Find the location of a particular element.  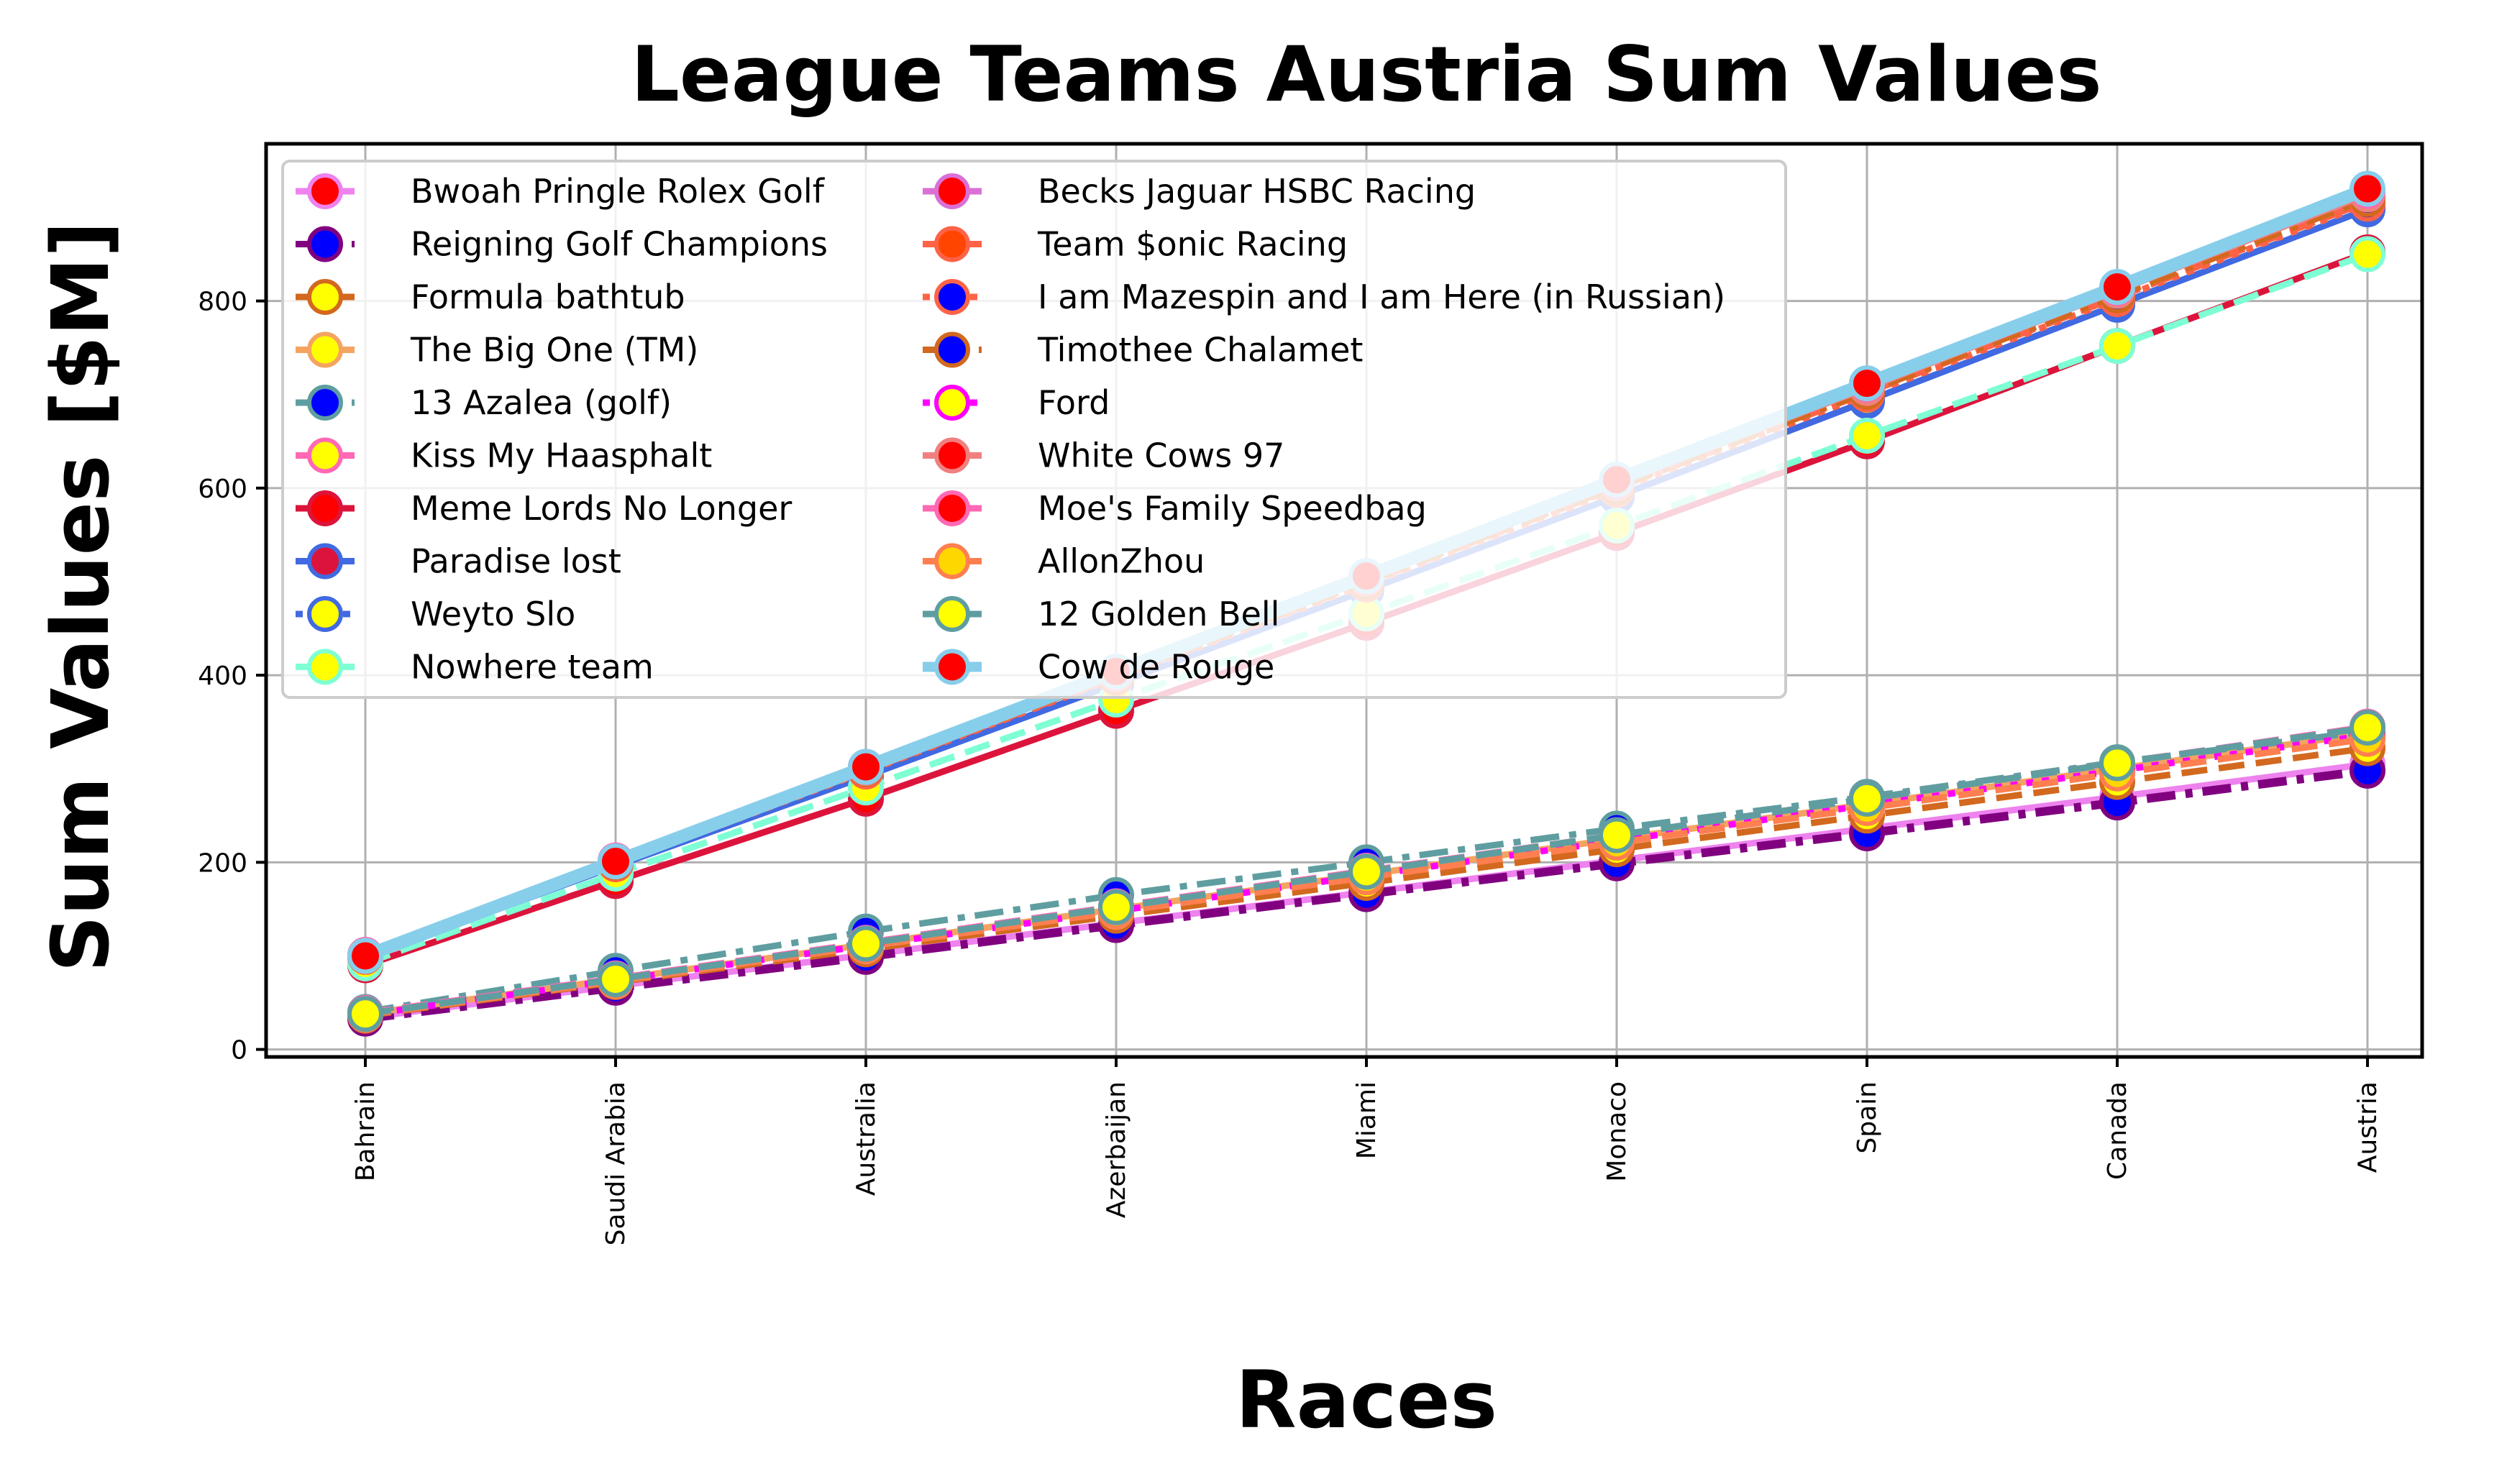

y-tick-label: 600 is located at coordinates (223, 489).